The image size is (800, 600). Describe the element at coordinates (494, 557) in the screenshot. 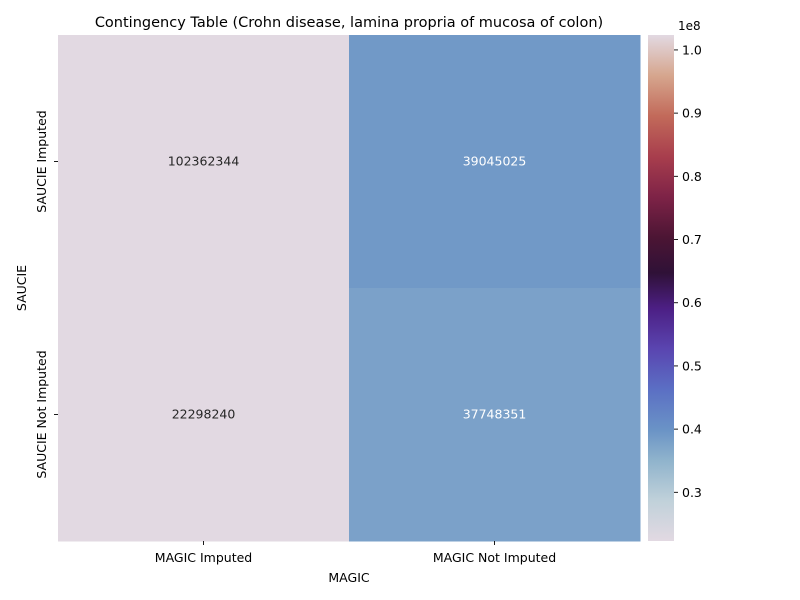

I see `x-tick-label: MAGIC Not Imputed` at that location.